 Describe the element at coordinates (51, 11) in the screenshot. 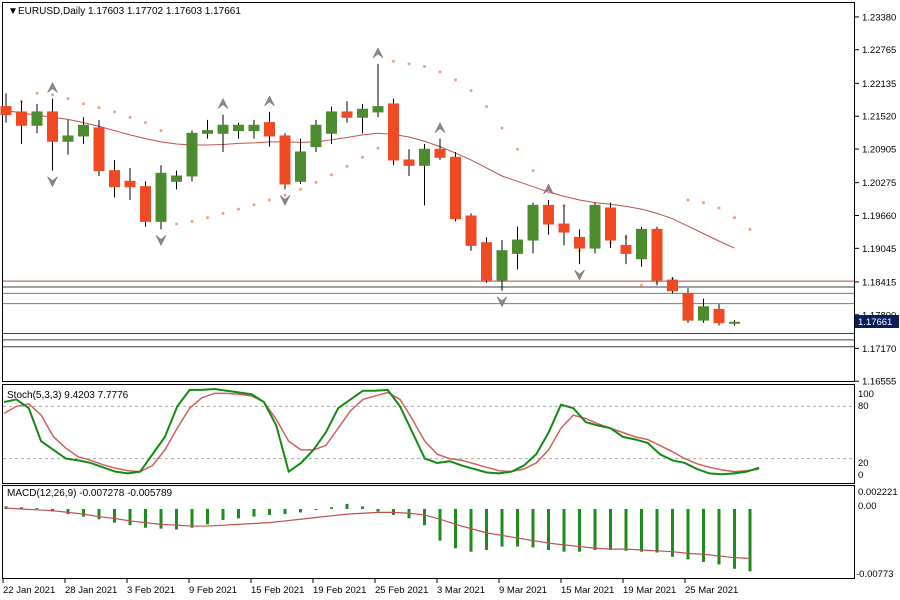

I see `chart-symbol: EURUSD,Daily` at that location.